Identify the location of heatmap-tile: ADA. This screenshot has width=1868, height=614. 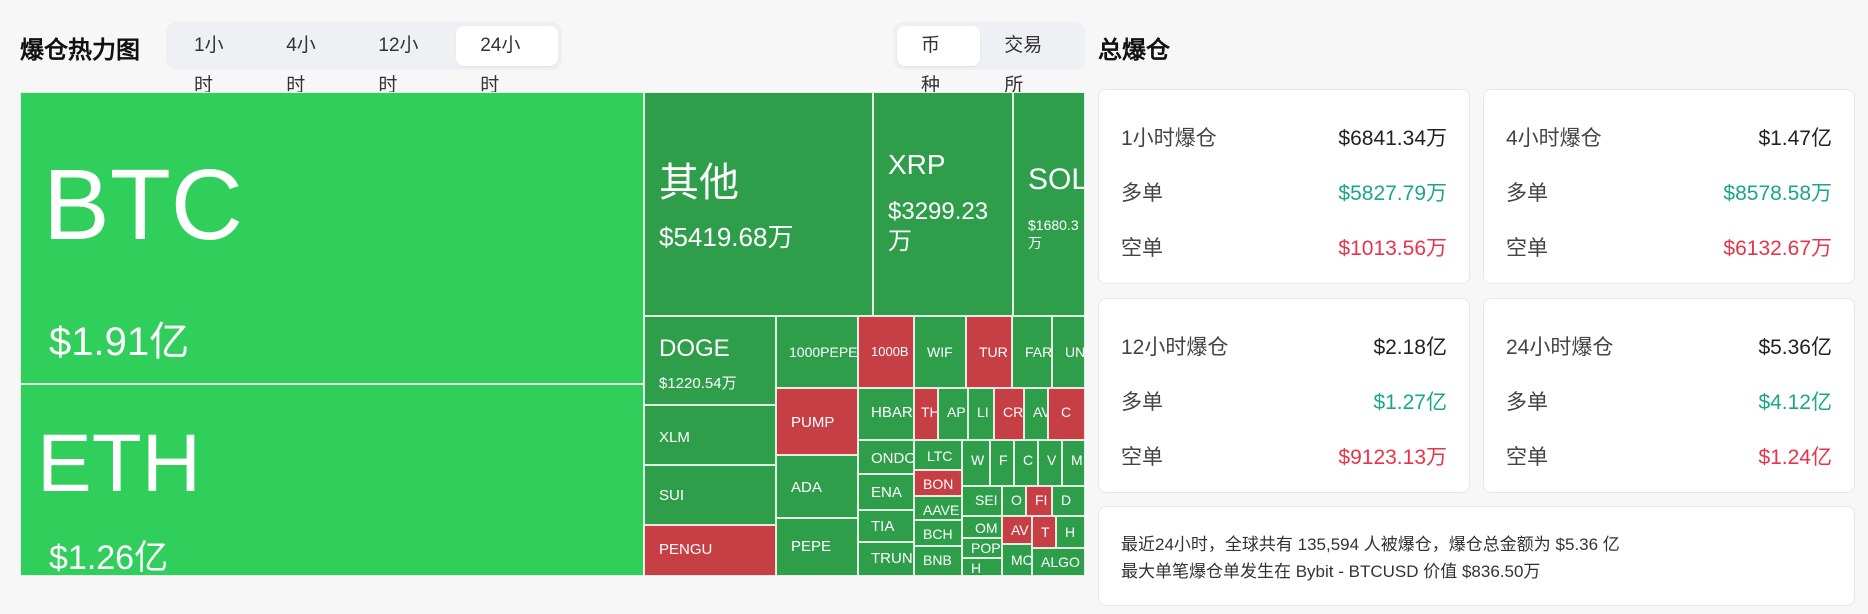
(817, 486).